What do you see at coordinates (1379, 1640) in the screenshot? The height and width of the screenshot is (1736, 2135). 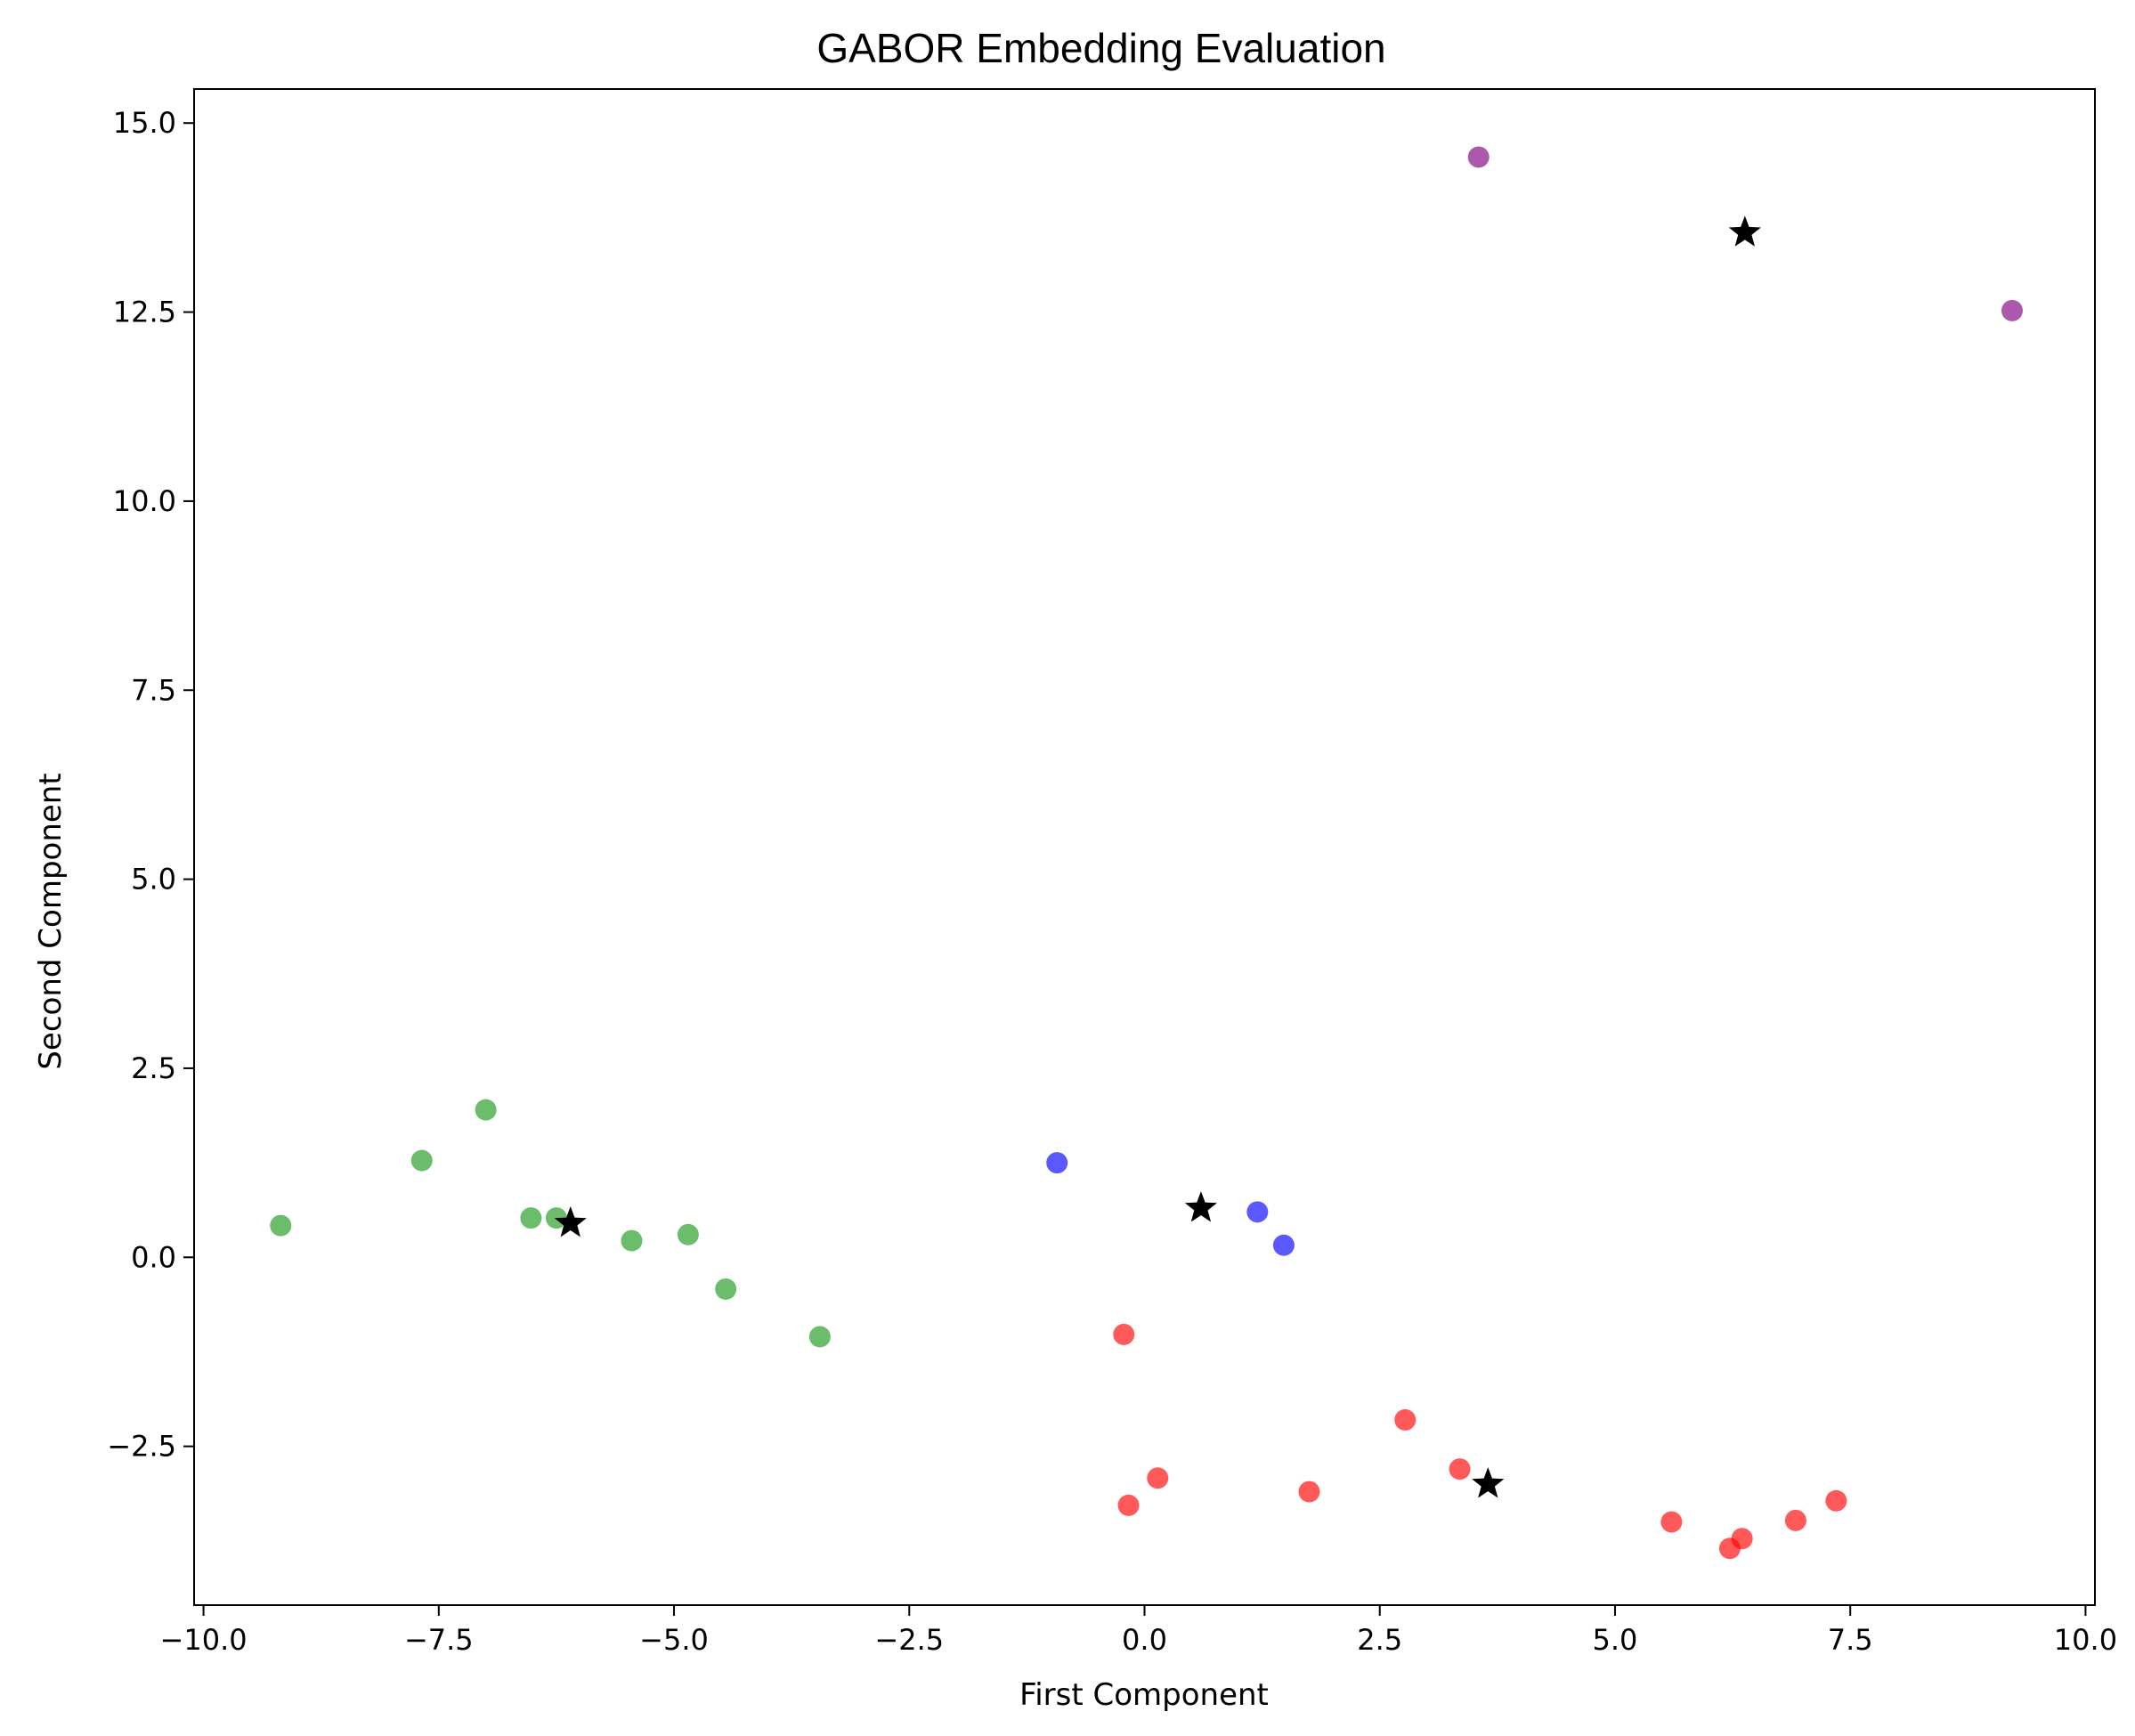 I see `x-tick-label: 2.5` at bounding box center [1379, 1640].